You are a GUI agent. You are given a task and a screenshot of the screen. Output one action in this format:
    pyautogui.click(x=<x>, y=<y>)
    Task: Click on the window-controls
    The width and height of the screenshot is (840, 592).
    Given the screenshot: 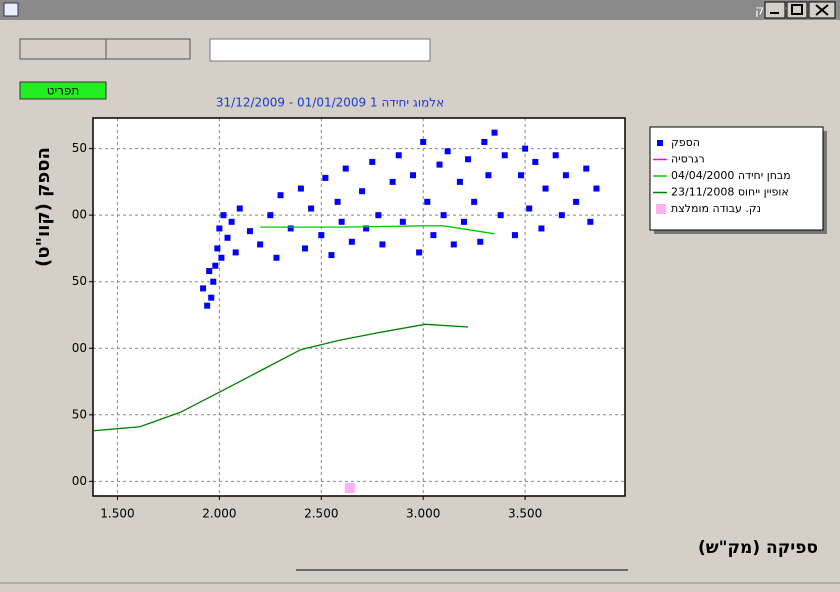 What is the action you would take?
    pyautogui.click(x=800, y=10)
    